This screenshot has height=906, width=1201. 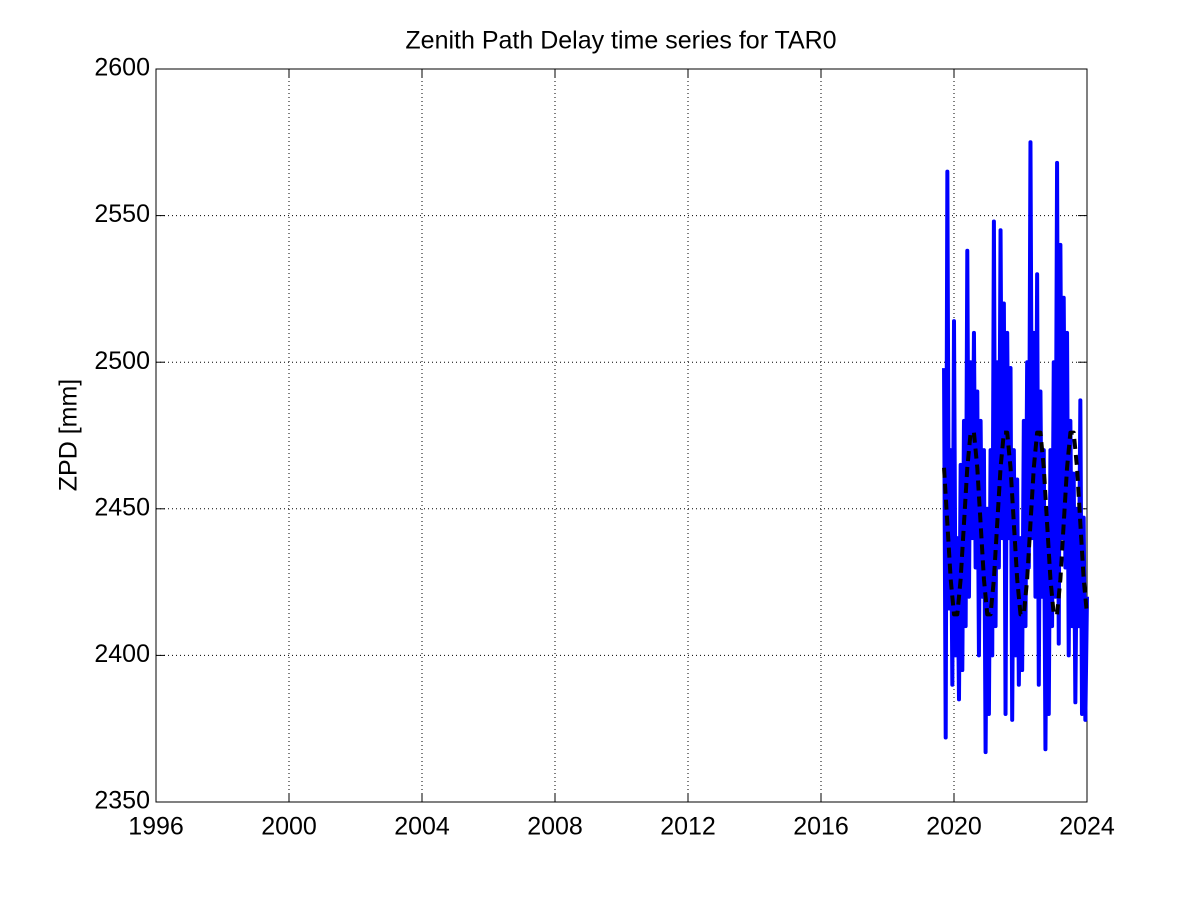 I want to click on x-tick-label: 2012, so click(x=688, y=827).